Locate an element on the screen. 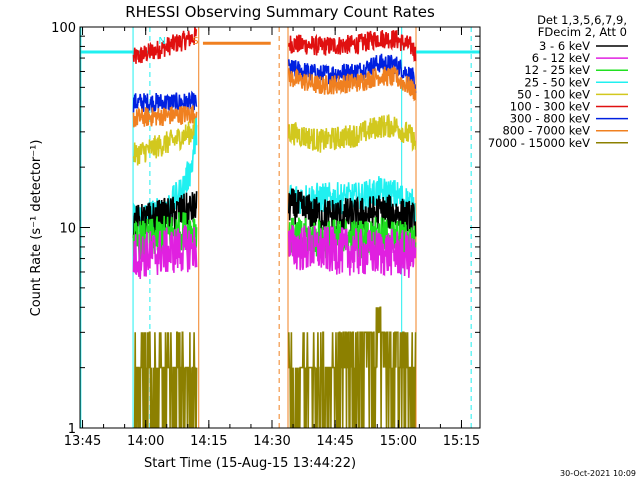 The image size is (640, 480). legend-label-100-300-kev: 100 - 300 keV is located at coordinates (550, 107).